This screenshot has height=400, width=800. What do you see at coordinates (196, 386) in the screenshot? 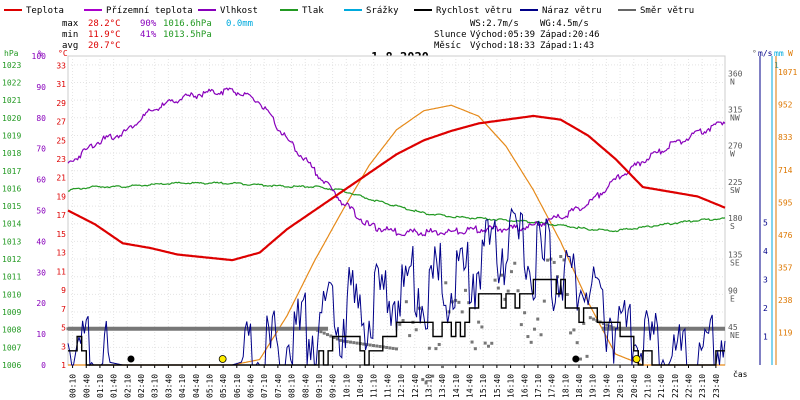
I see `x-tick-label: 04:40` at bounding box center [196, 386].